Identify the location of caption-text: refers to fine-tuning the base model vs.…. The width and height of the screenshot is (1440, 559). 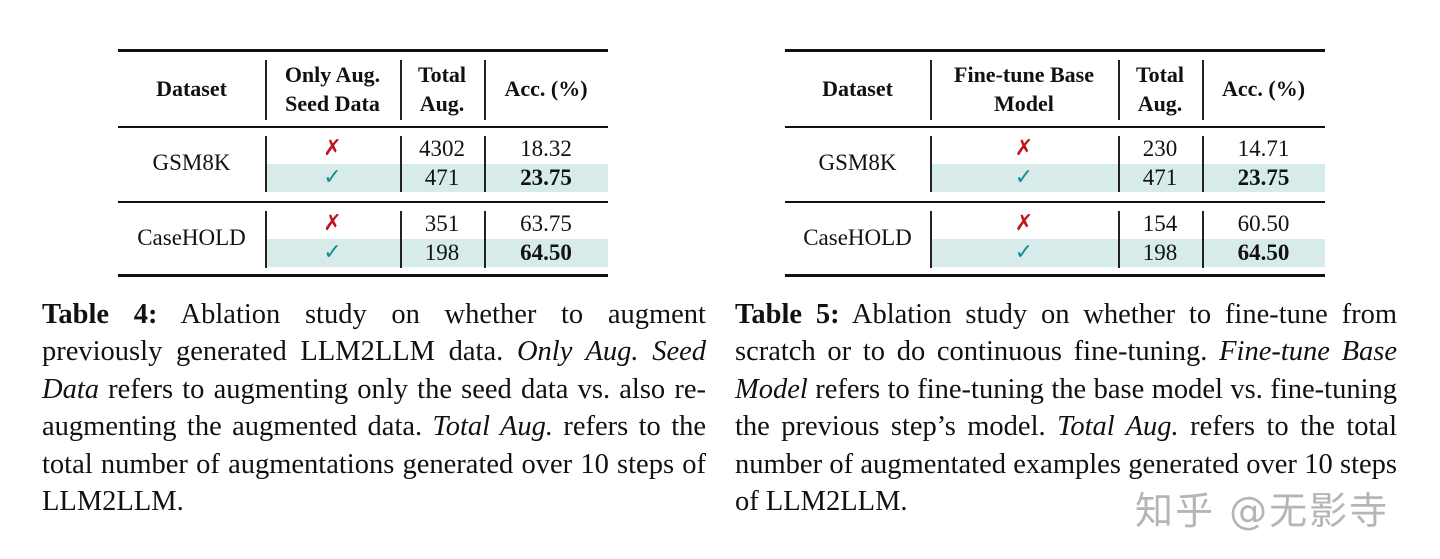
(1066, 408).